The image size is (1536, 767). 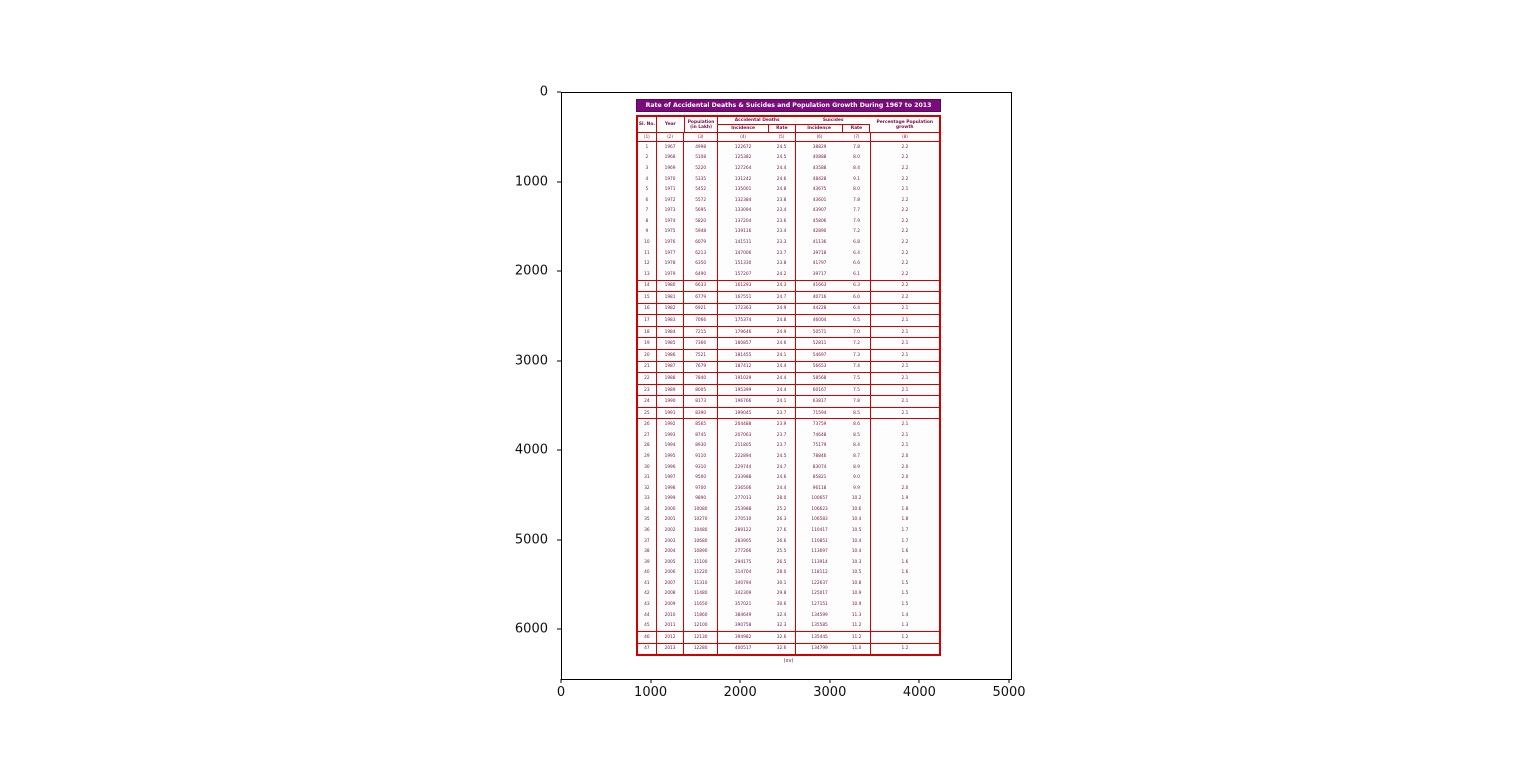 What do you see at coordinates (1009, 681) in the screenshot?
I see `x-tick-mark` at bounding box center [1009, 681].